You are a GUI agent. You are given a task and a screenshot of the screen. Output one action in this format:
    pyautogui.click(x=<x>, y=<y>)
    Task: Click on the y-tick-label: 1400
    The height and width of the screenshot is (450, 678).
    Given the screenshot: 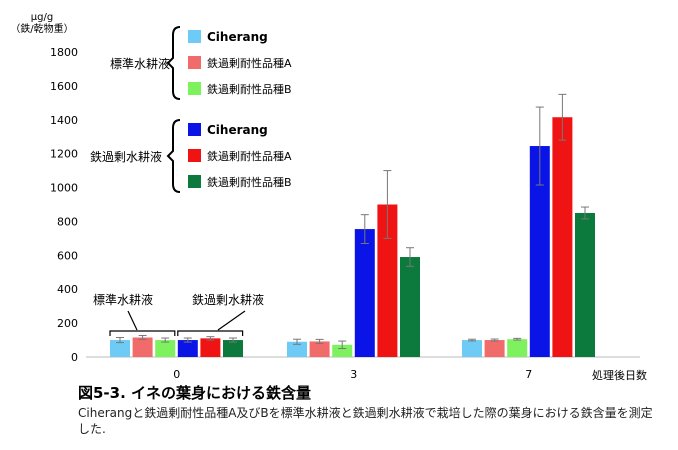 What is the action you would take?
    pyautogui.click(x=64, y=120)
    